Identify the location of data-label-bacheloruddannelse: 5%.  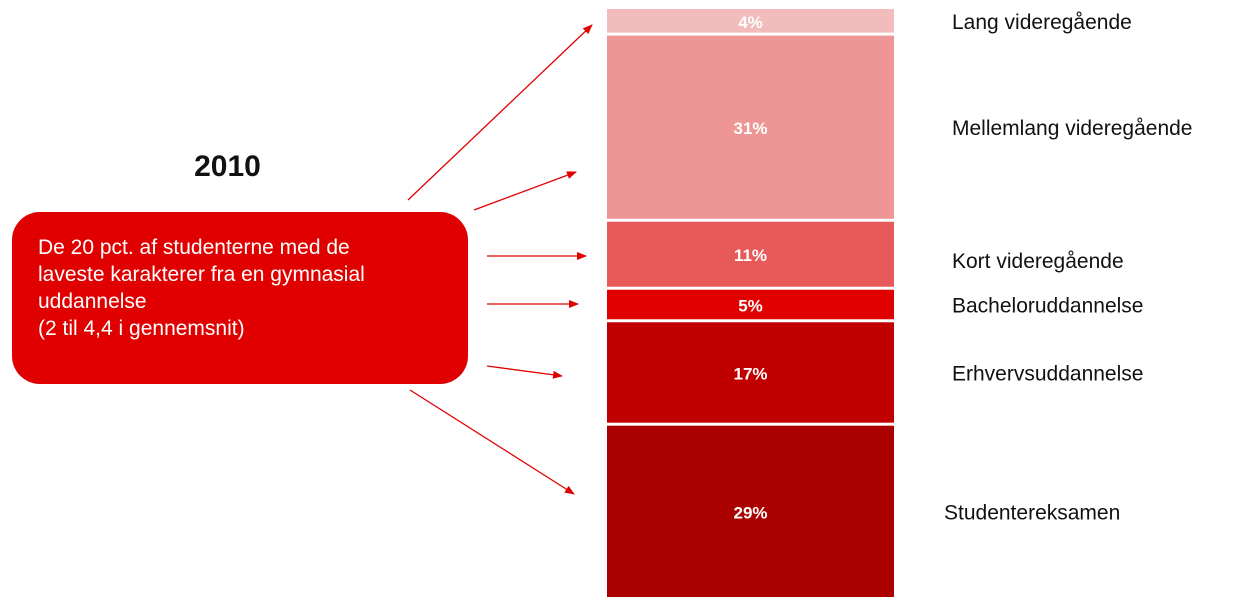
(750, 306).